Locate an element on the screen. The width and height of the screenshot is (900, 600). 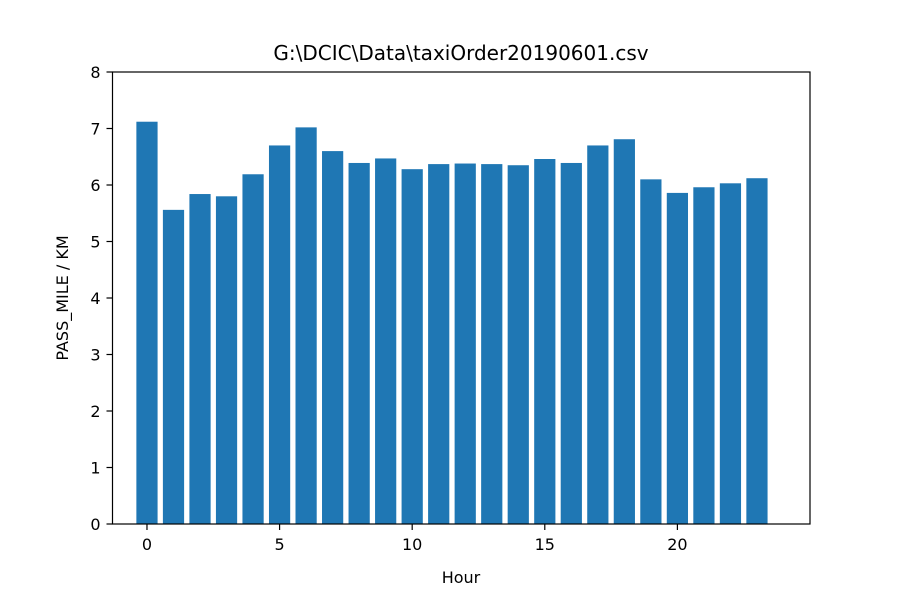
y-tick-label: 2 is located at coordinates (95, 411).